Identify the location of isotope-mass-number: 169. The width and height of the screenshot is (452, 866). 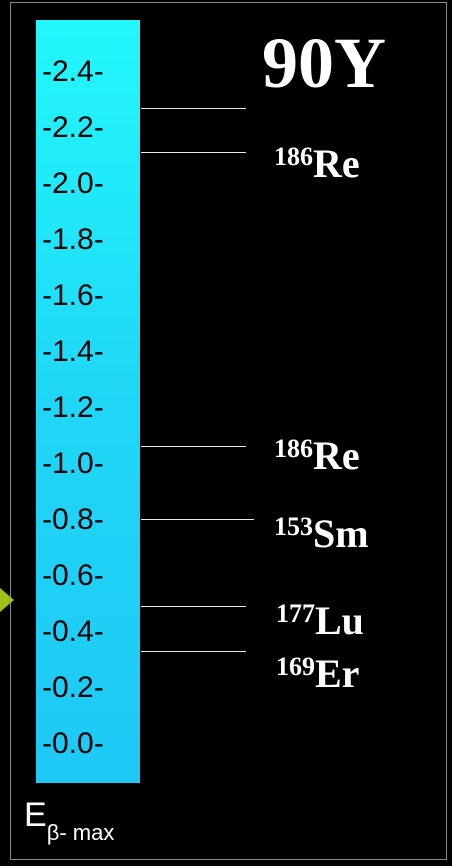
(295, 666).